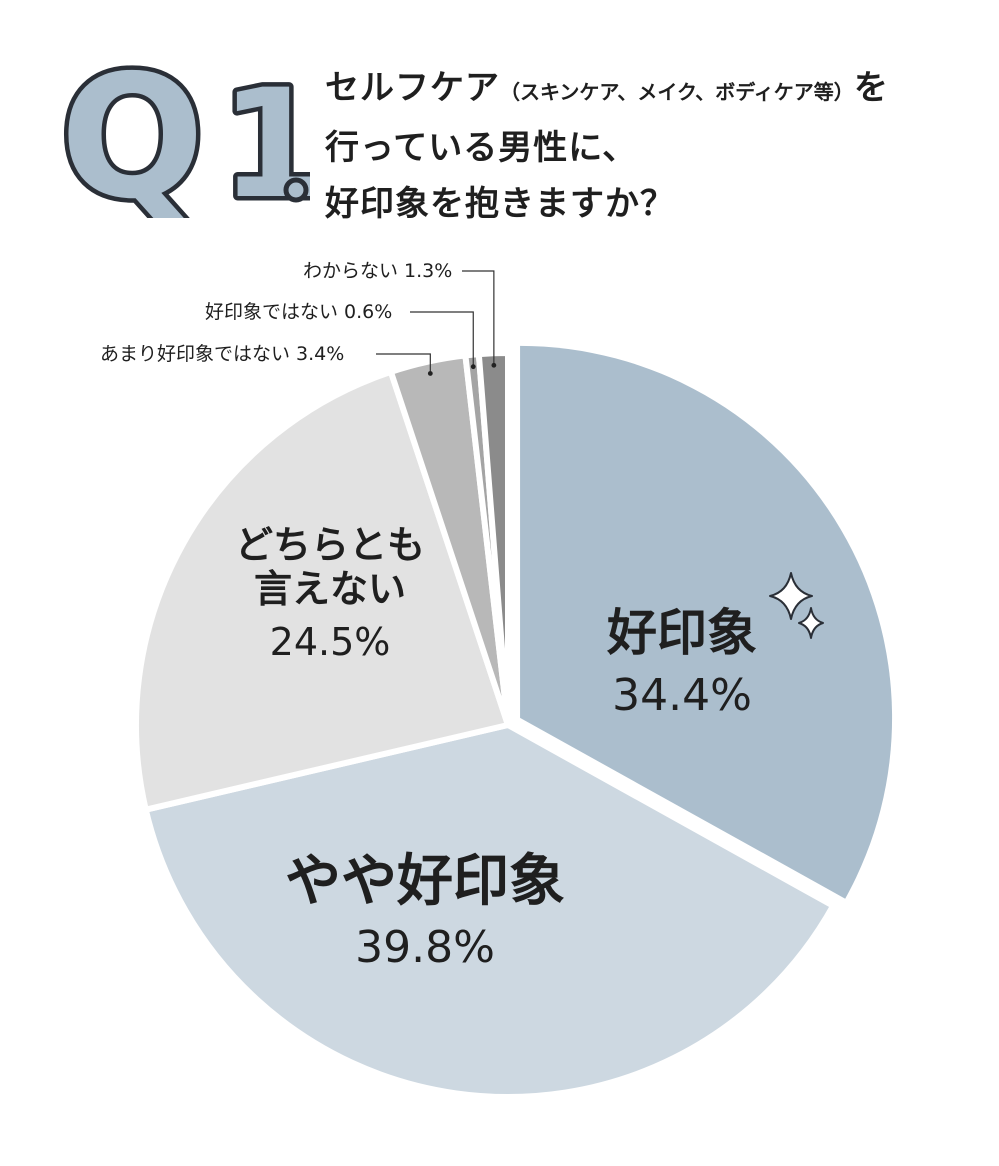 This screenshot has height=1166, width=999. Describe the element at coordinates (811, 623) in the screenshot. I see `sparkle-small-icon` at that location.